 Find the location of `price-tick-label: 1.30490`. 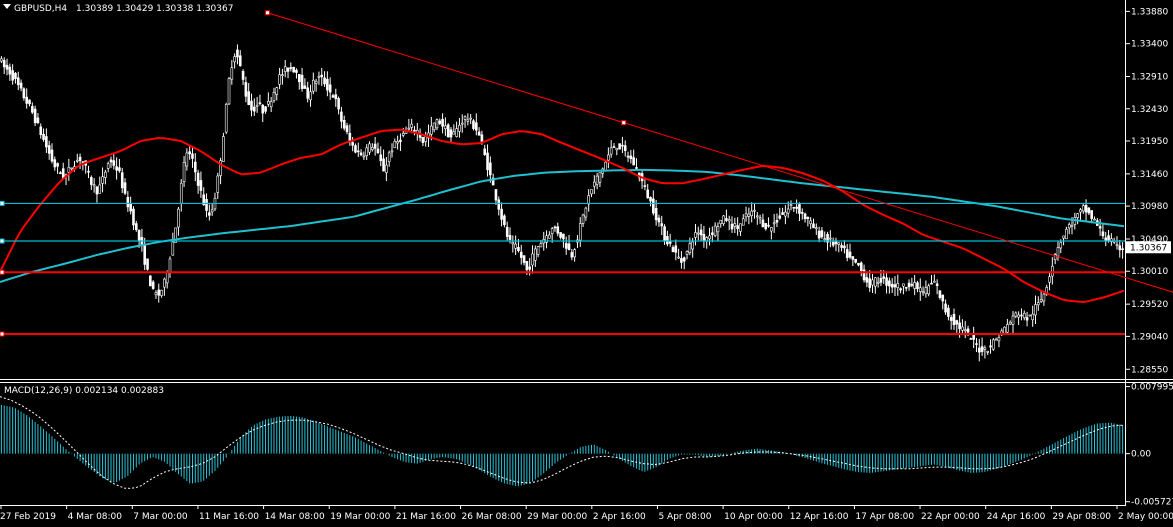

price-tick-label: 1.30490 is located at coordinates (1149, 240).